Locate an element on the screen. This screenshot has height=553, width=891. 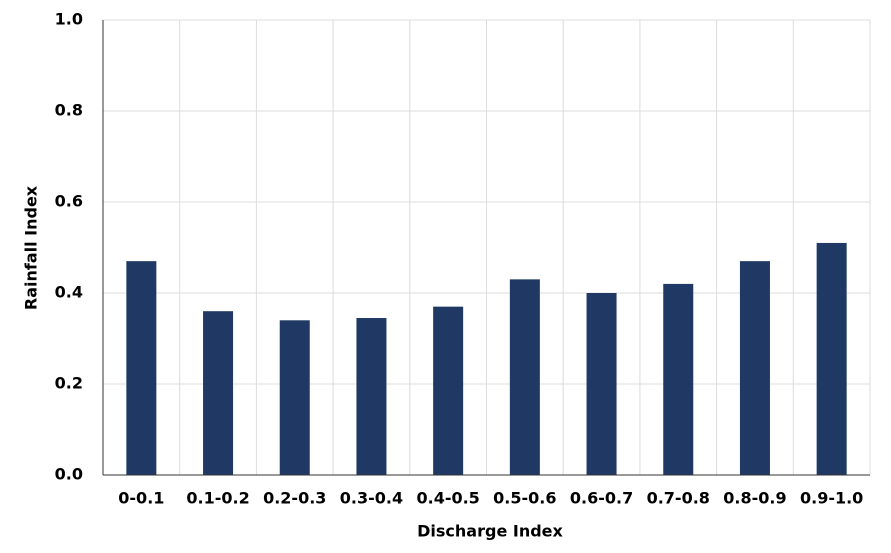
x-tick-label: 0.2-0.3 is located at coordinates (294, 498).